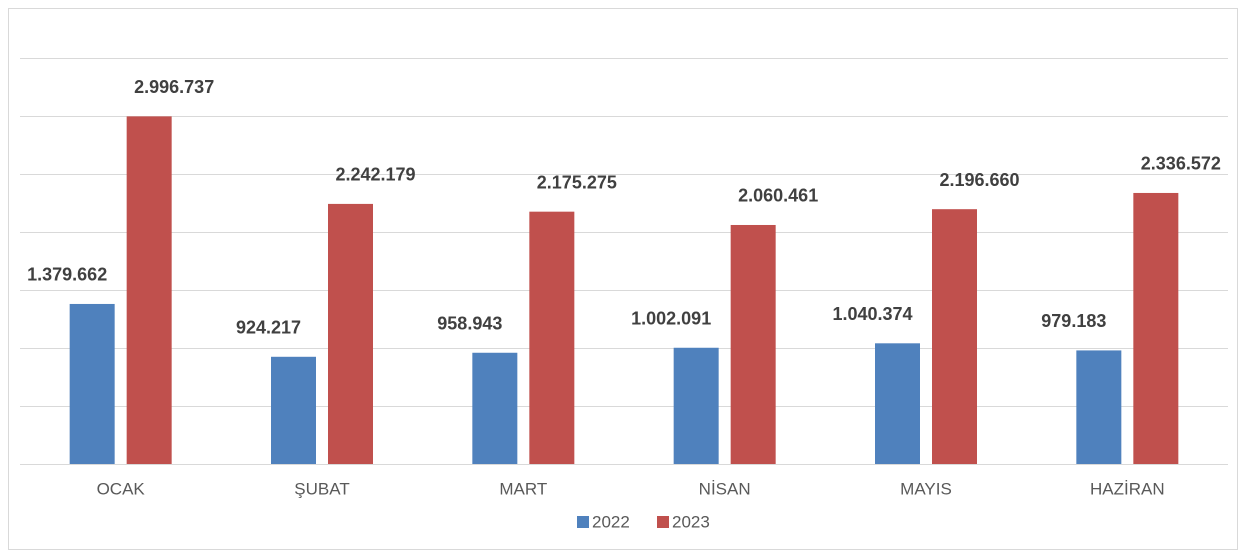 The height and width of the screenshot is (559, 1247). Describe the element at coordinates (1127, 488) in the screenshot. I see `x-tick-label: HAZİRAN` at that location.